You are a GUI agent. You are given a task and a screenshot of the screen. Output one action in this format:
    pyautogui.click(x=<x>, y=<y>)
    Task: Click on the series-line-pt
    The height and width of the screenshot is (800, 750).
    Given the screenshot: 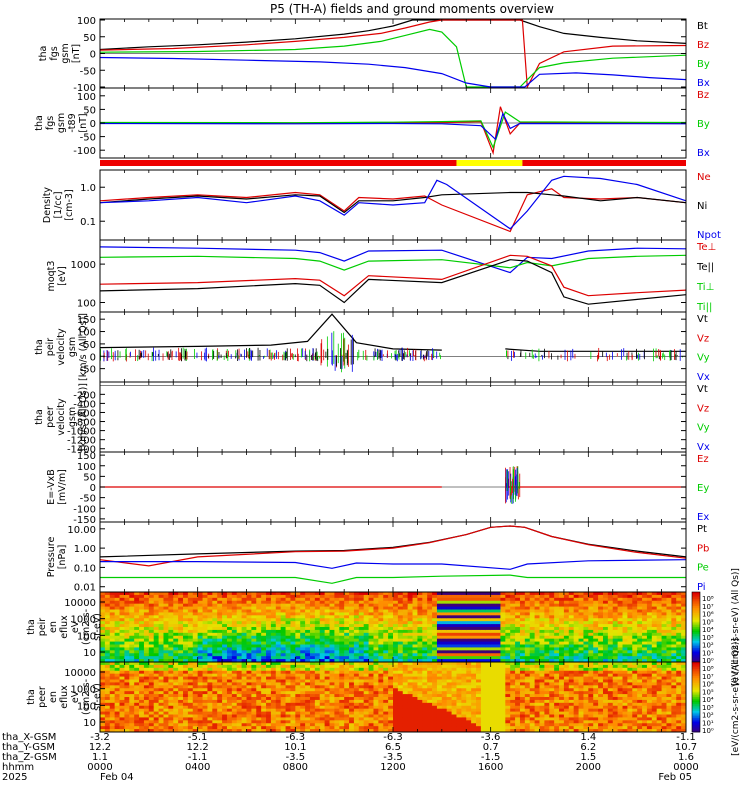 What is the action you would take?
    pyautogui.click(x=393, y=541)
    